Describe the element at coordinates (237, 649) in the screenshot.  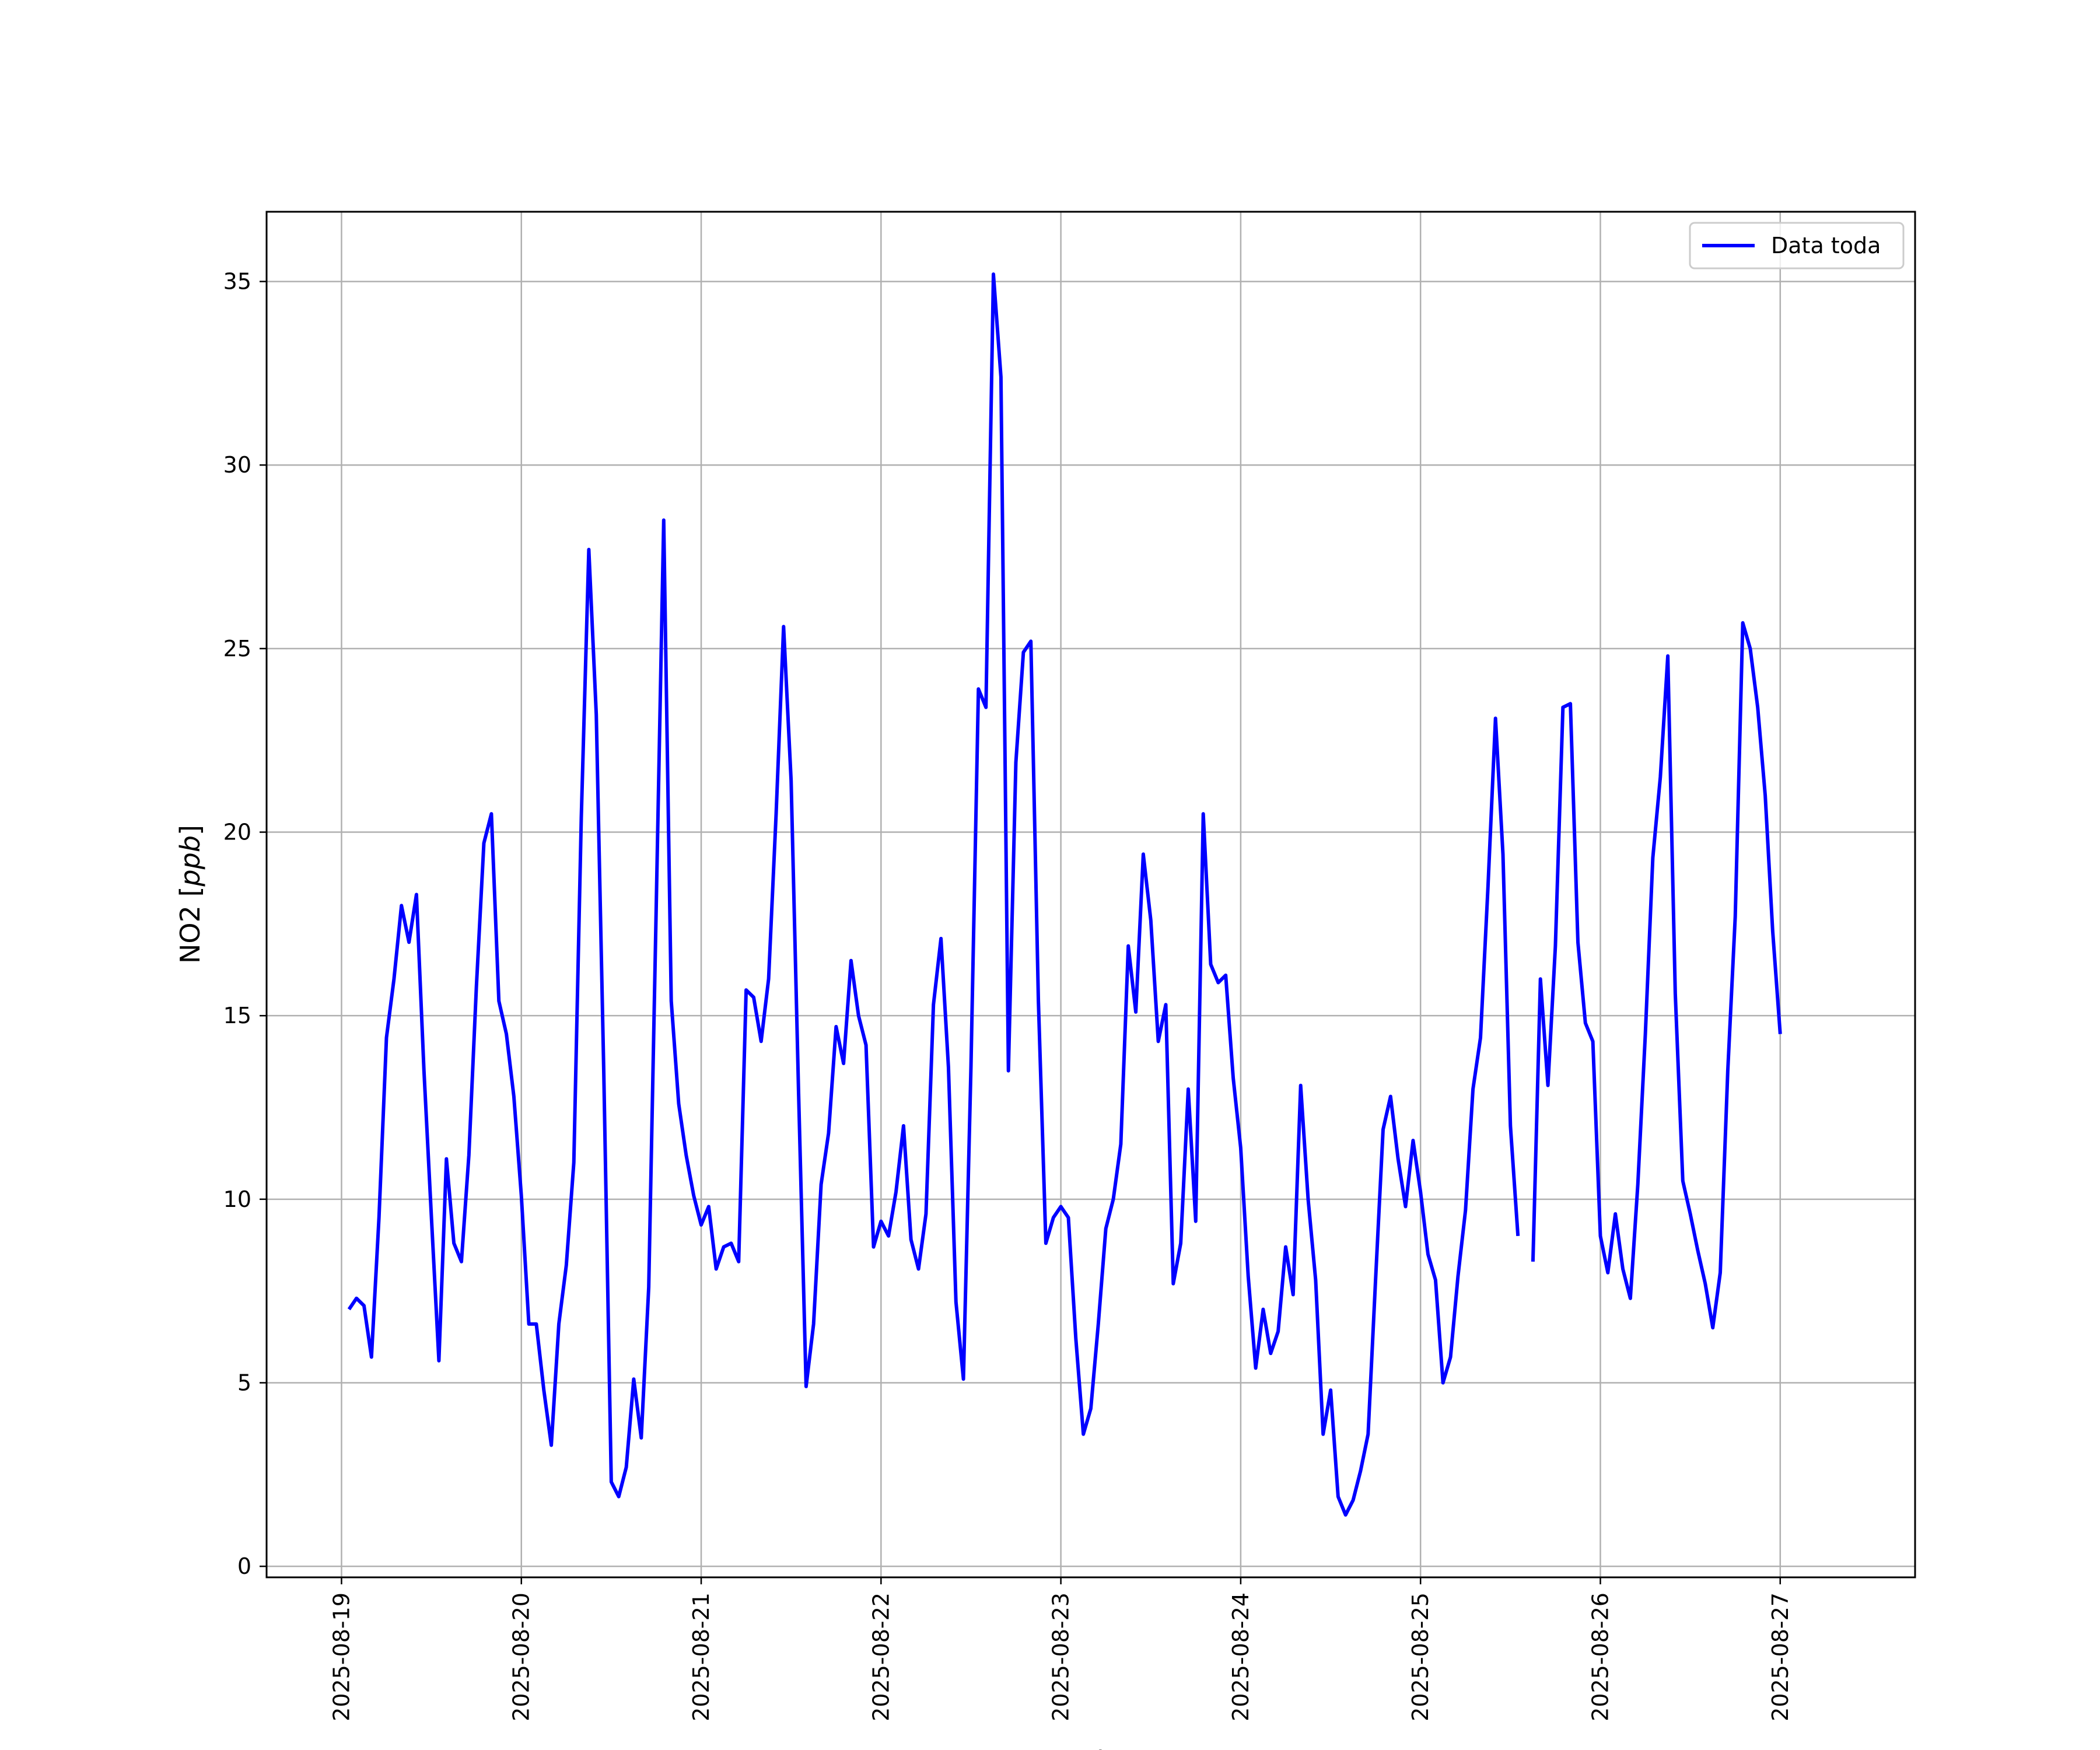
I see `y-tick-label: 25` at that location.